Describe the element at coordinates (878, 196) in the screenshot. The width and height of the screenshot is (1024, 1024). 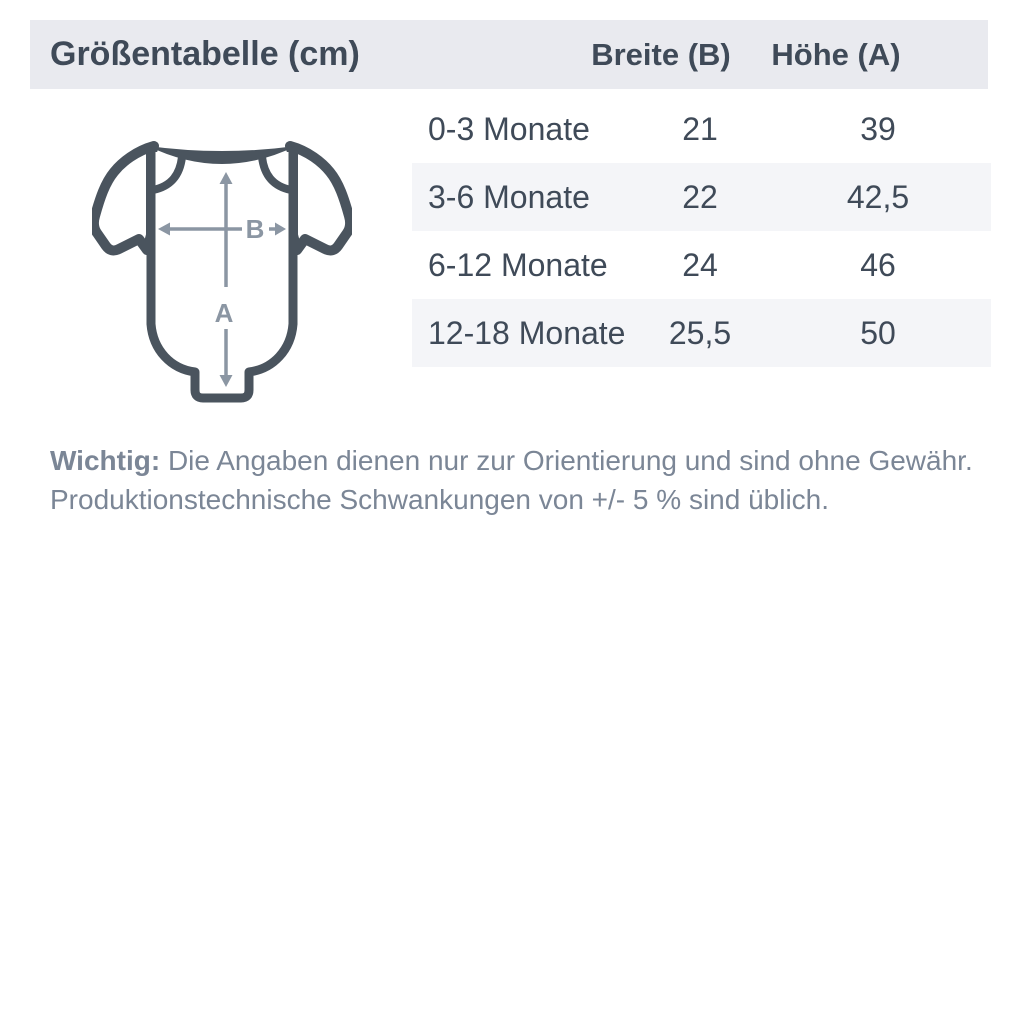
I see `hoehe-cell: 42,5` at that location.